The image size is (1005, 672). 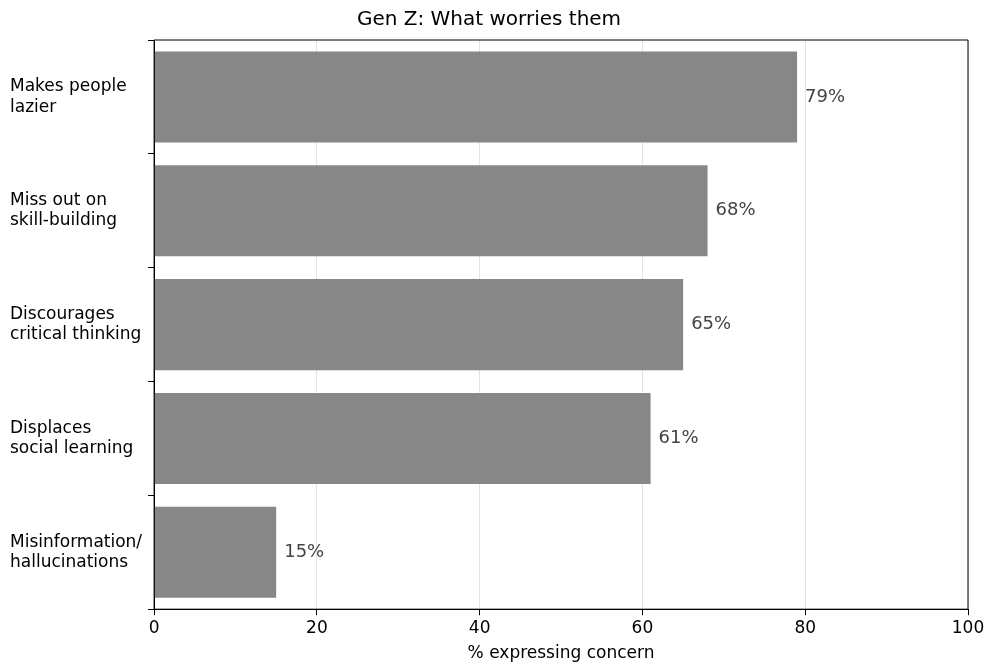 I want to click on x-axis-title: % expressing concern, so click(x=561, y=652).